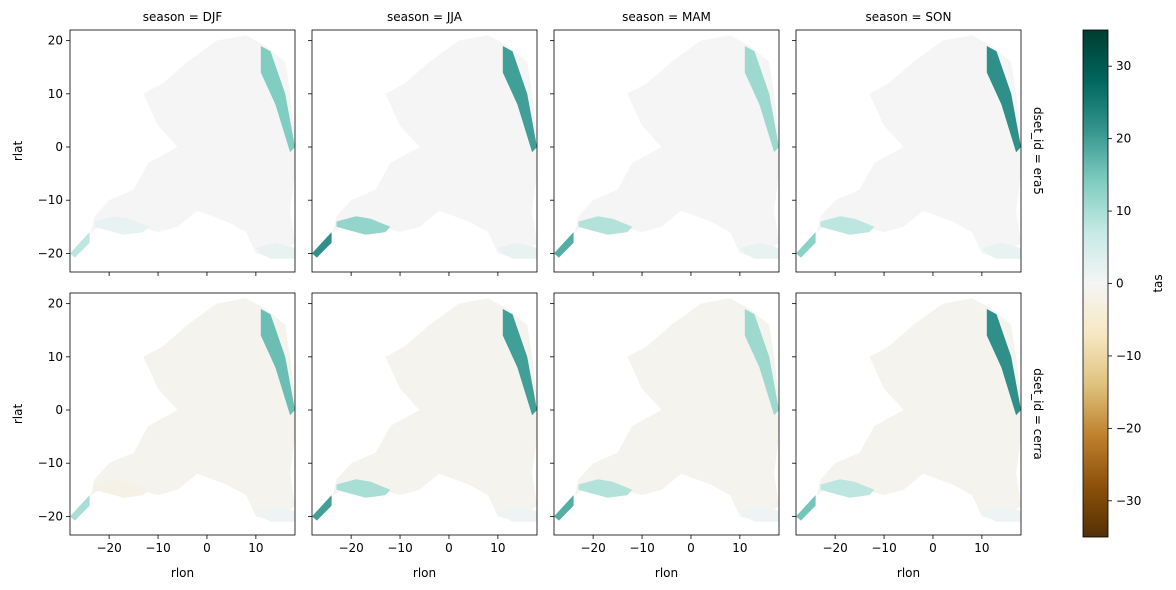 This screenshot has height=590, width=1176. Describe the element at coordinates (497, 548) in the screenshot. I see `x-tick-label: 10` at that location.